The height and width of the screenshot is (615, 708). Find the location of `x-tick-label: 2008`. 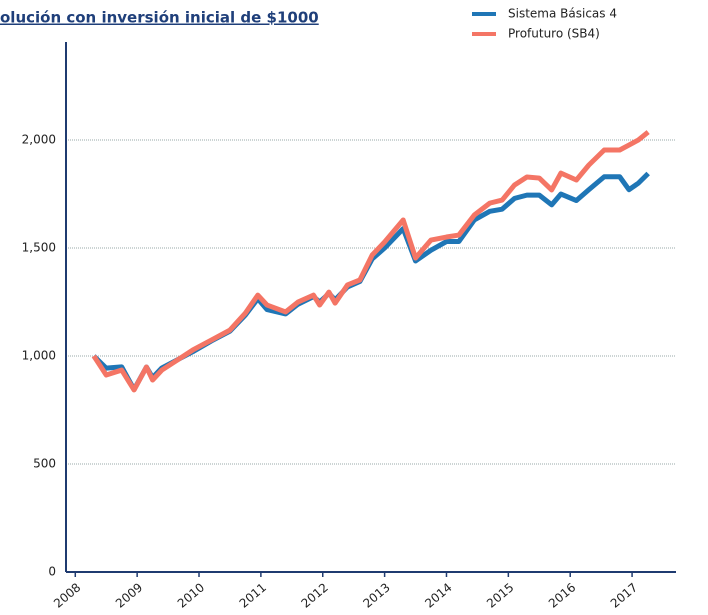

x-tick-label: 2008 is located at coordinates (67, 595).